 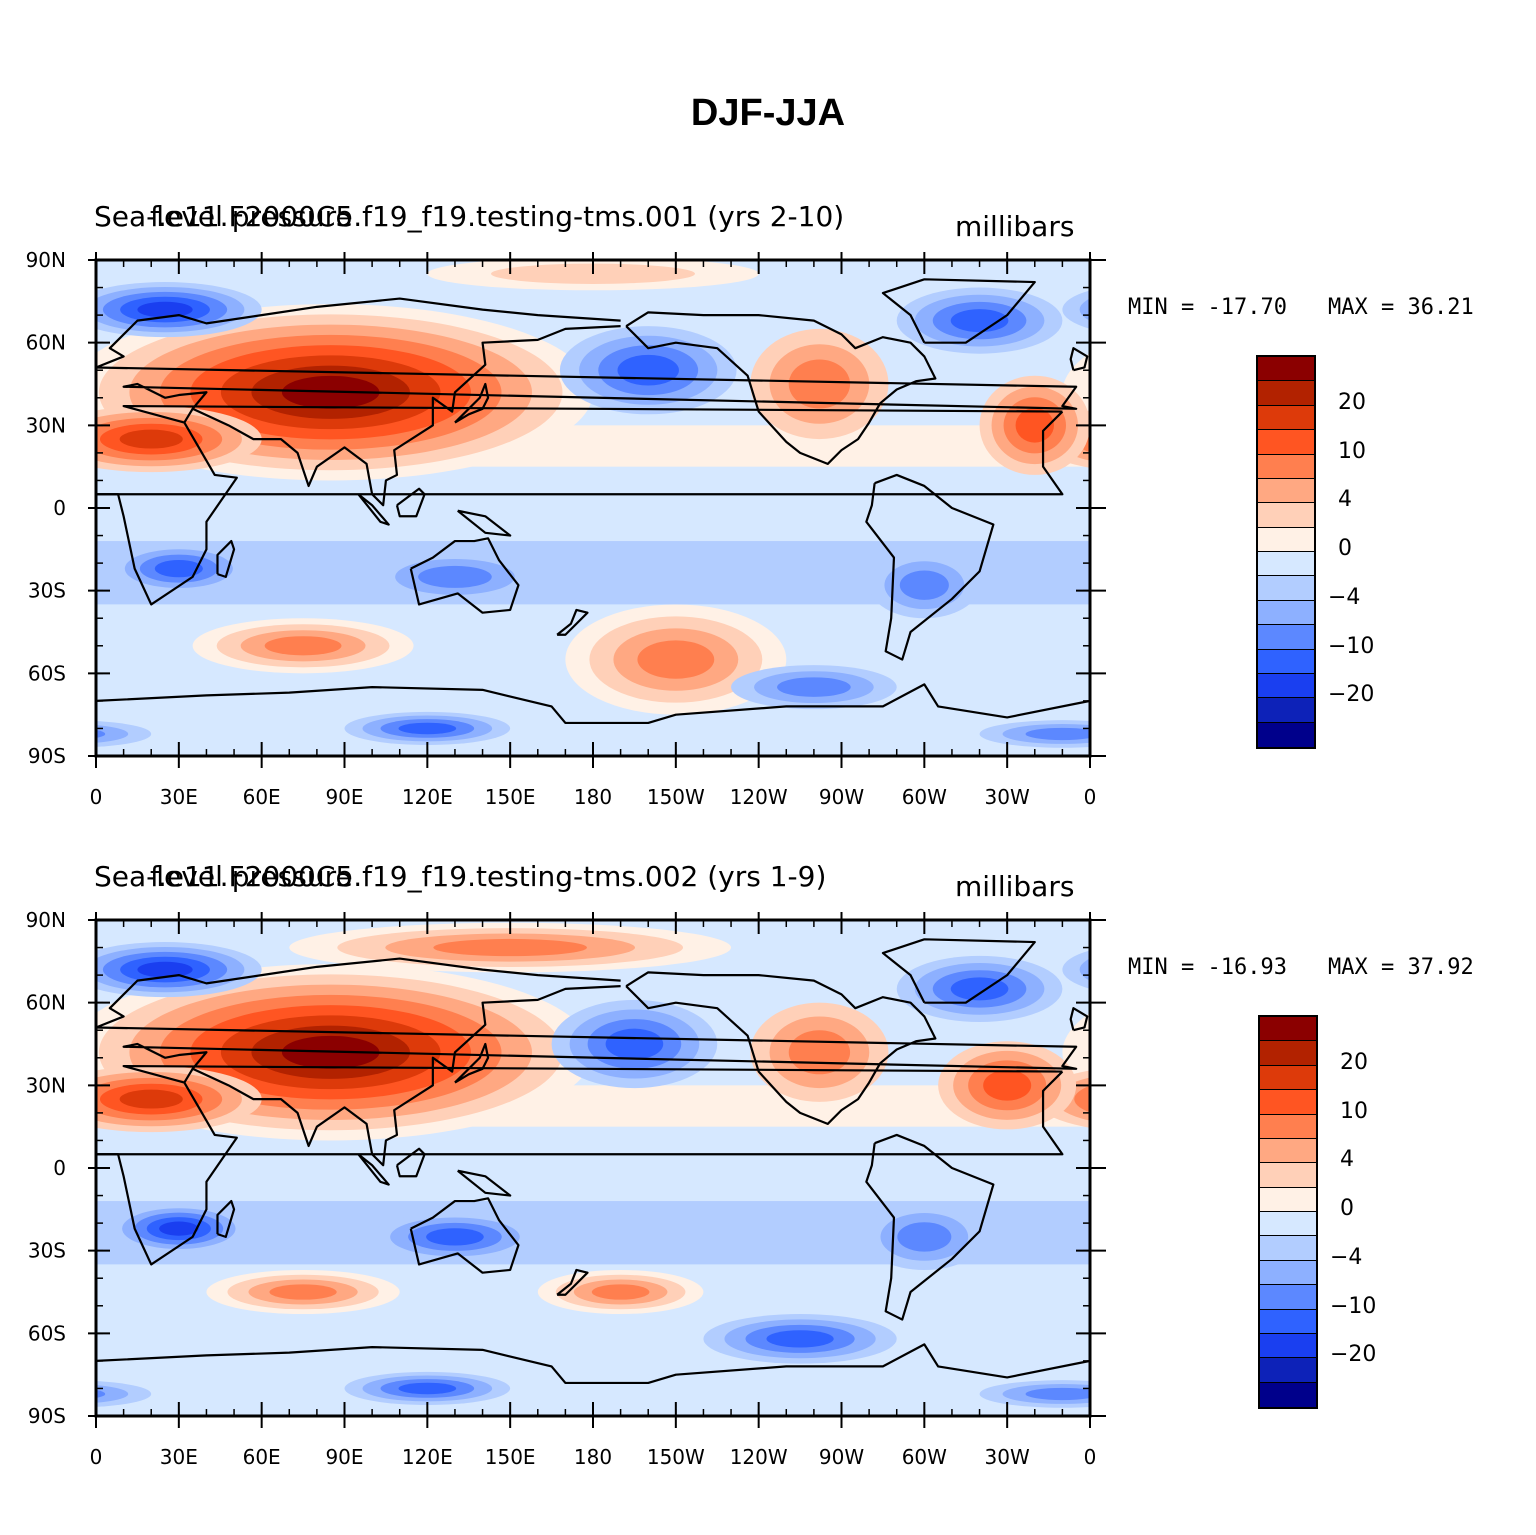 What do you see at coordinates (1352, 402) in the screenshot?
I see `colorbar-label: 20` at bounding box center [1352, 402].